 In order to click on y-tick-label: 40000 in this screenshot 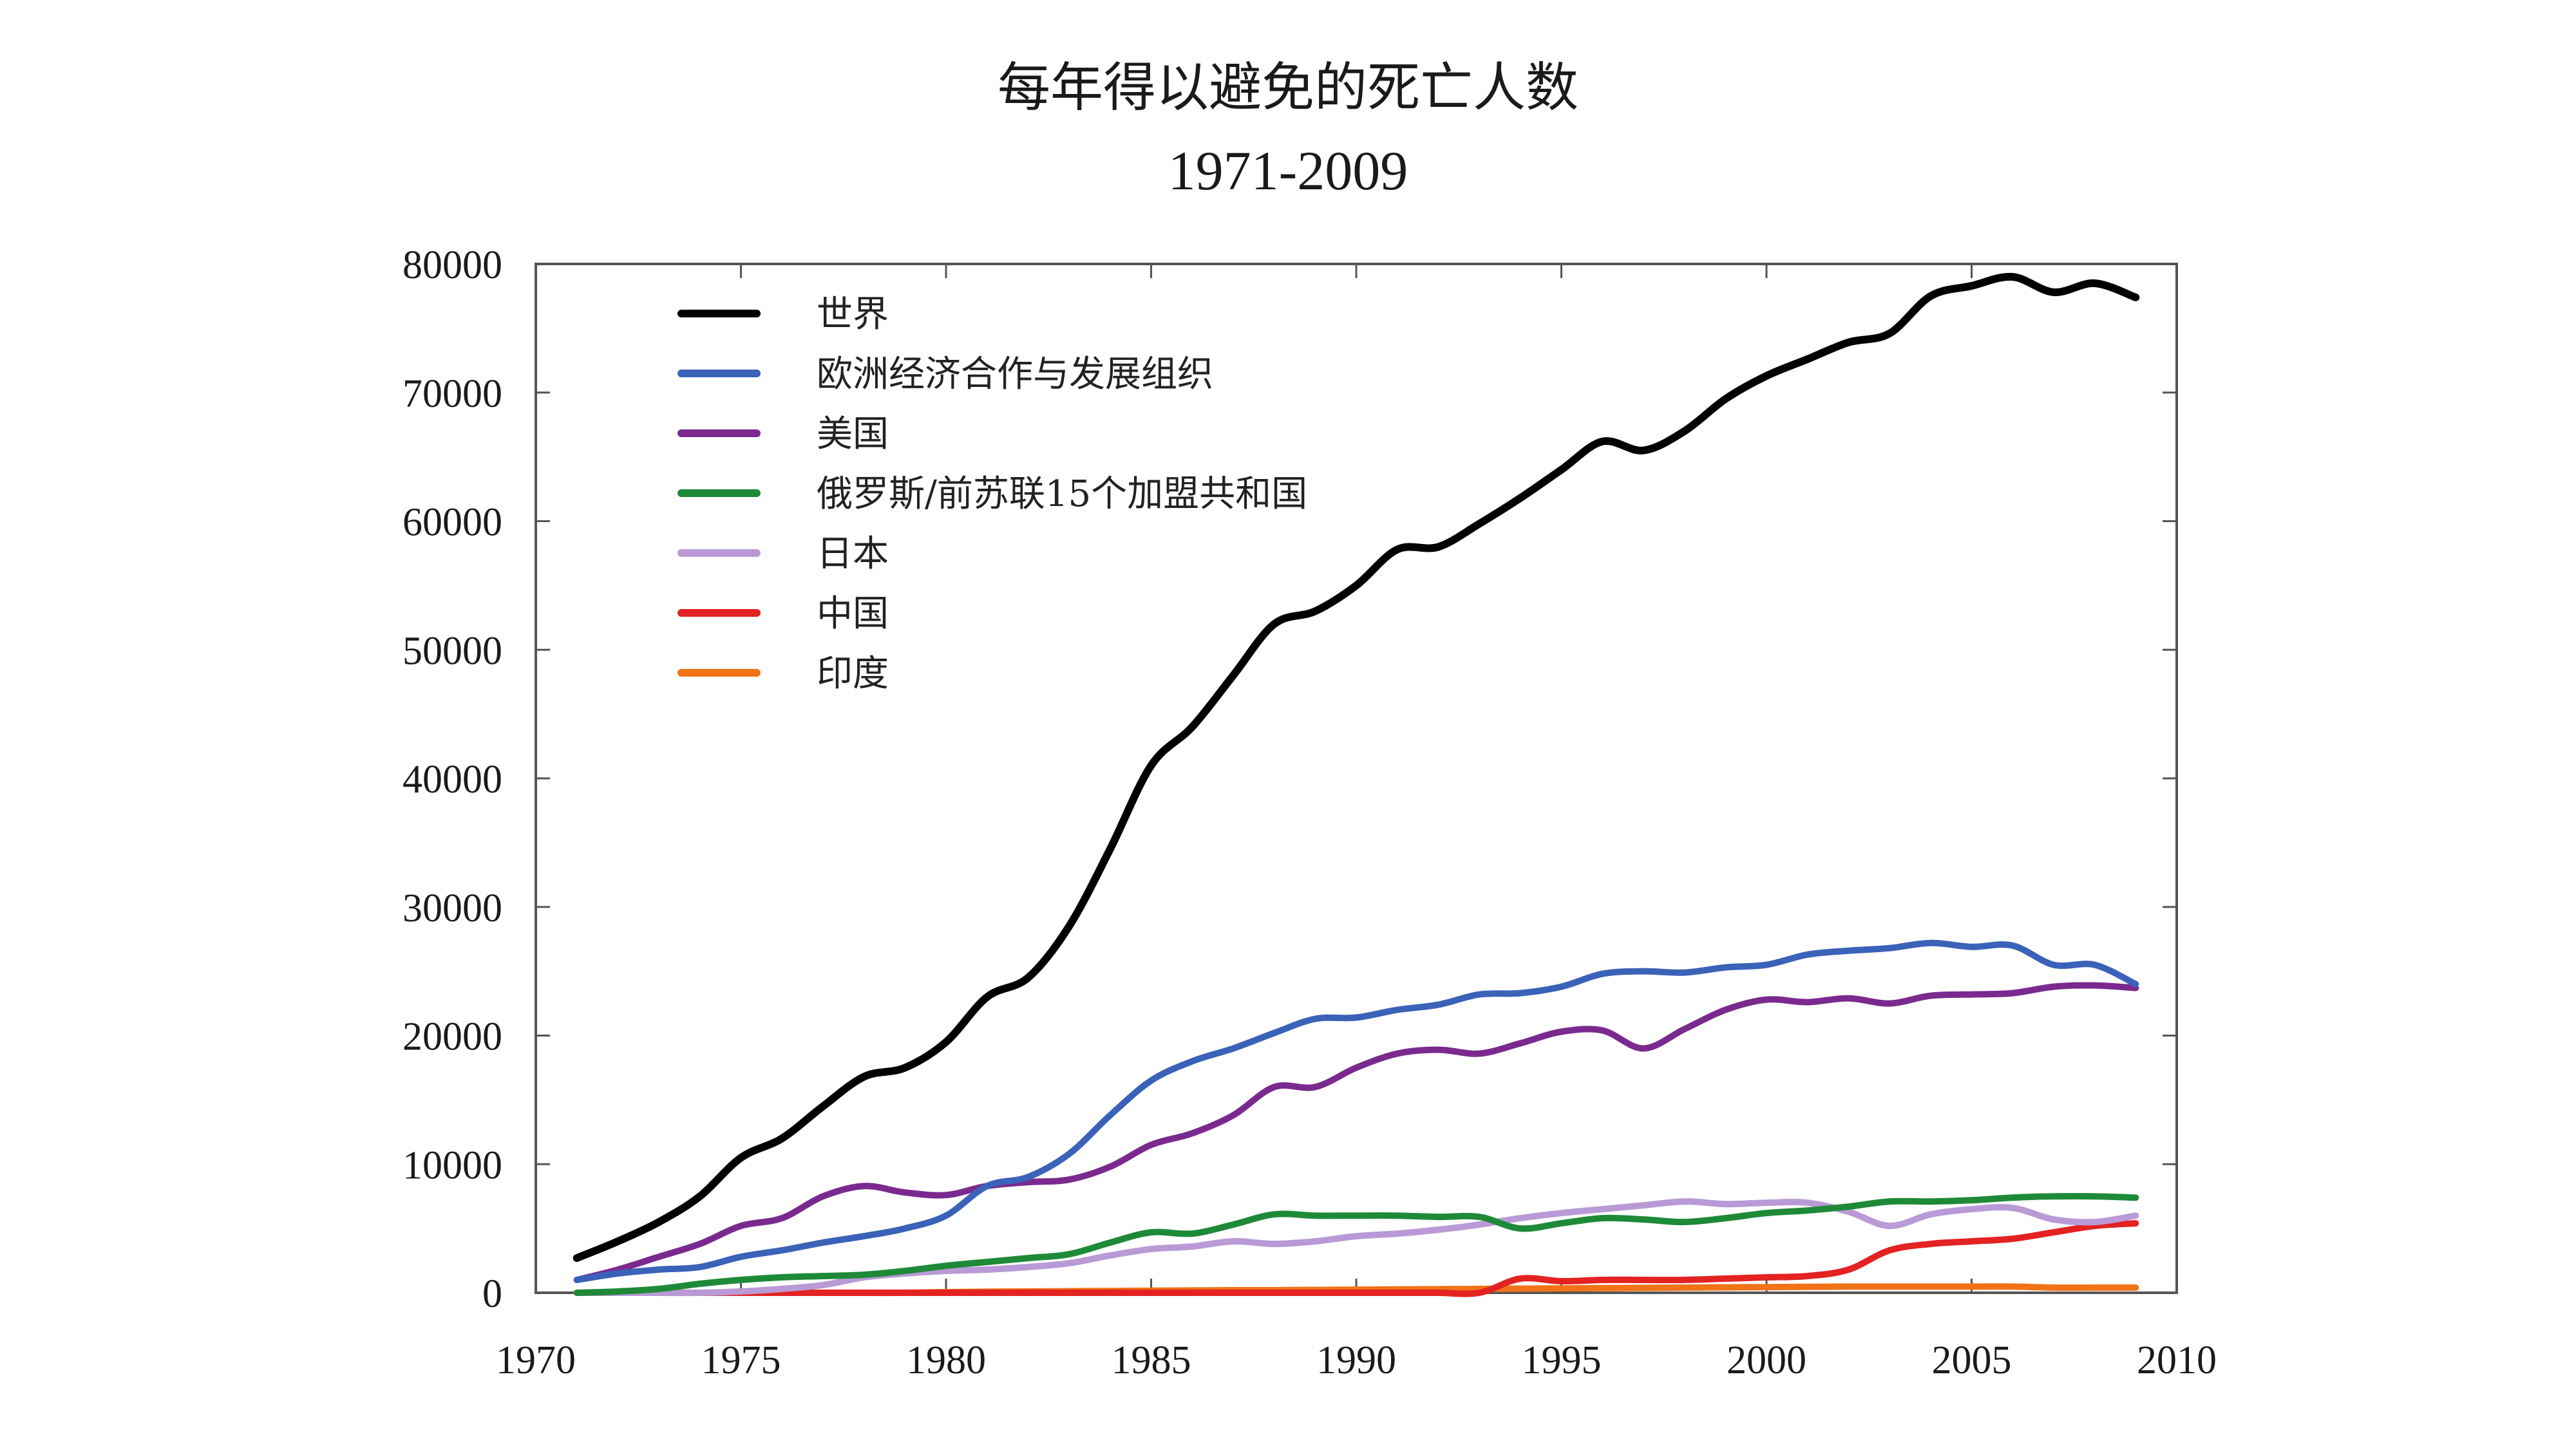, I will do `click(452, 780)`.